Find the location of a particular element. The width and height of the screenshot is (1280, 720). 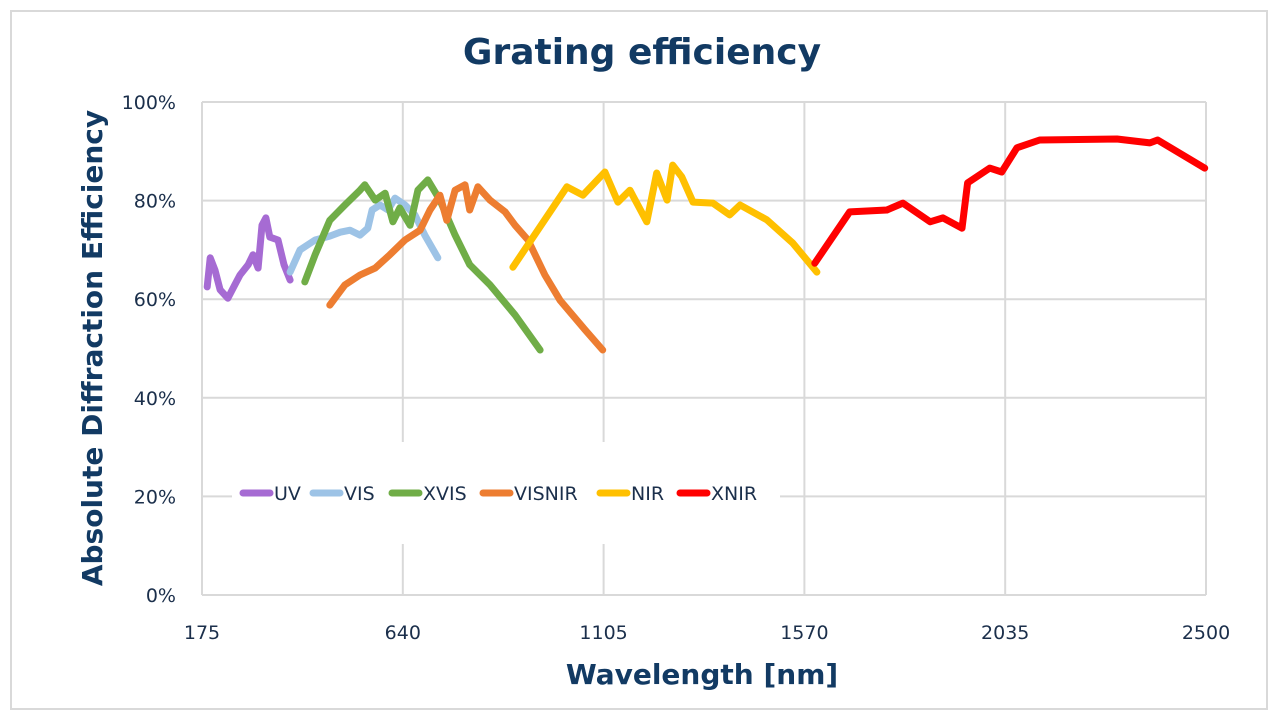

y-axis-label: Absolute Diffraction Efficiency is located at coordinates (92, 348).